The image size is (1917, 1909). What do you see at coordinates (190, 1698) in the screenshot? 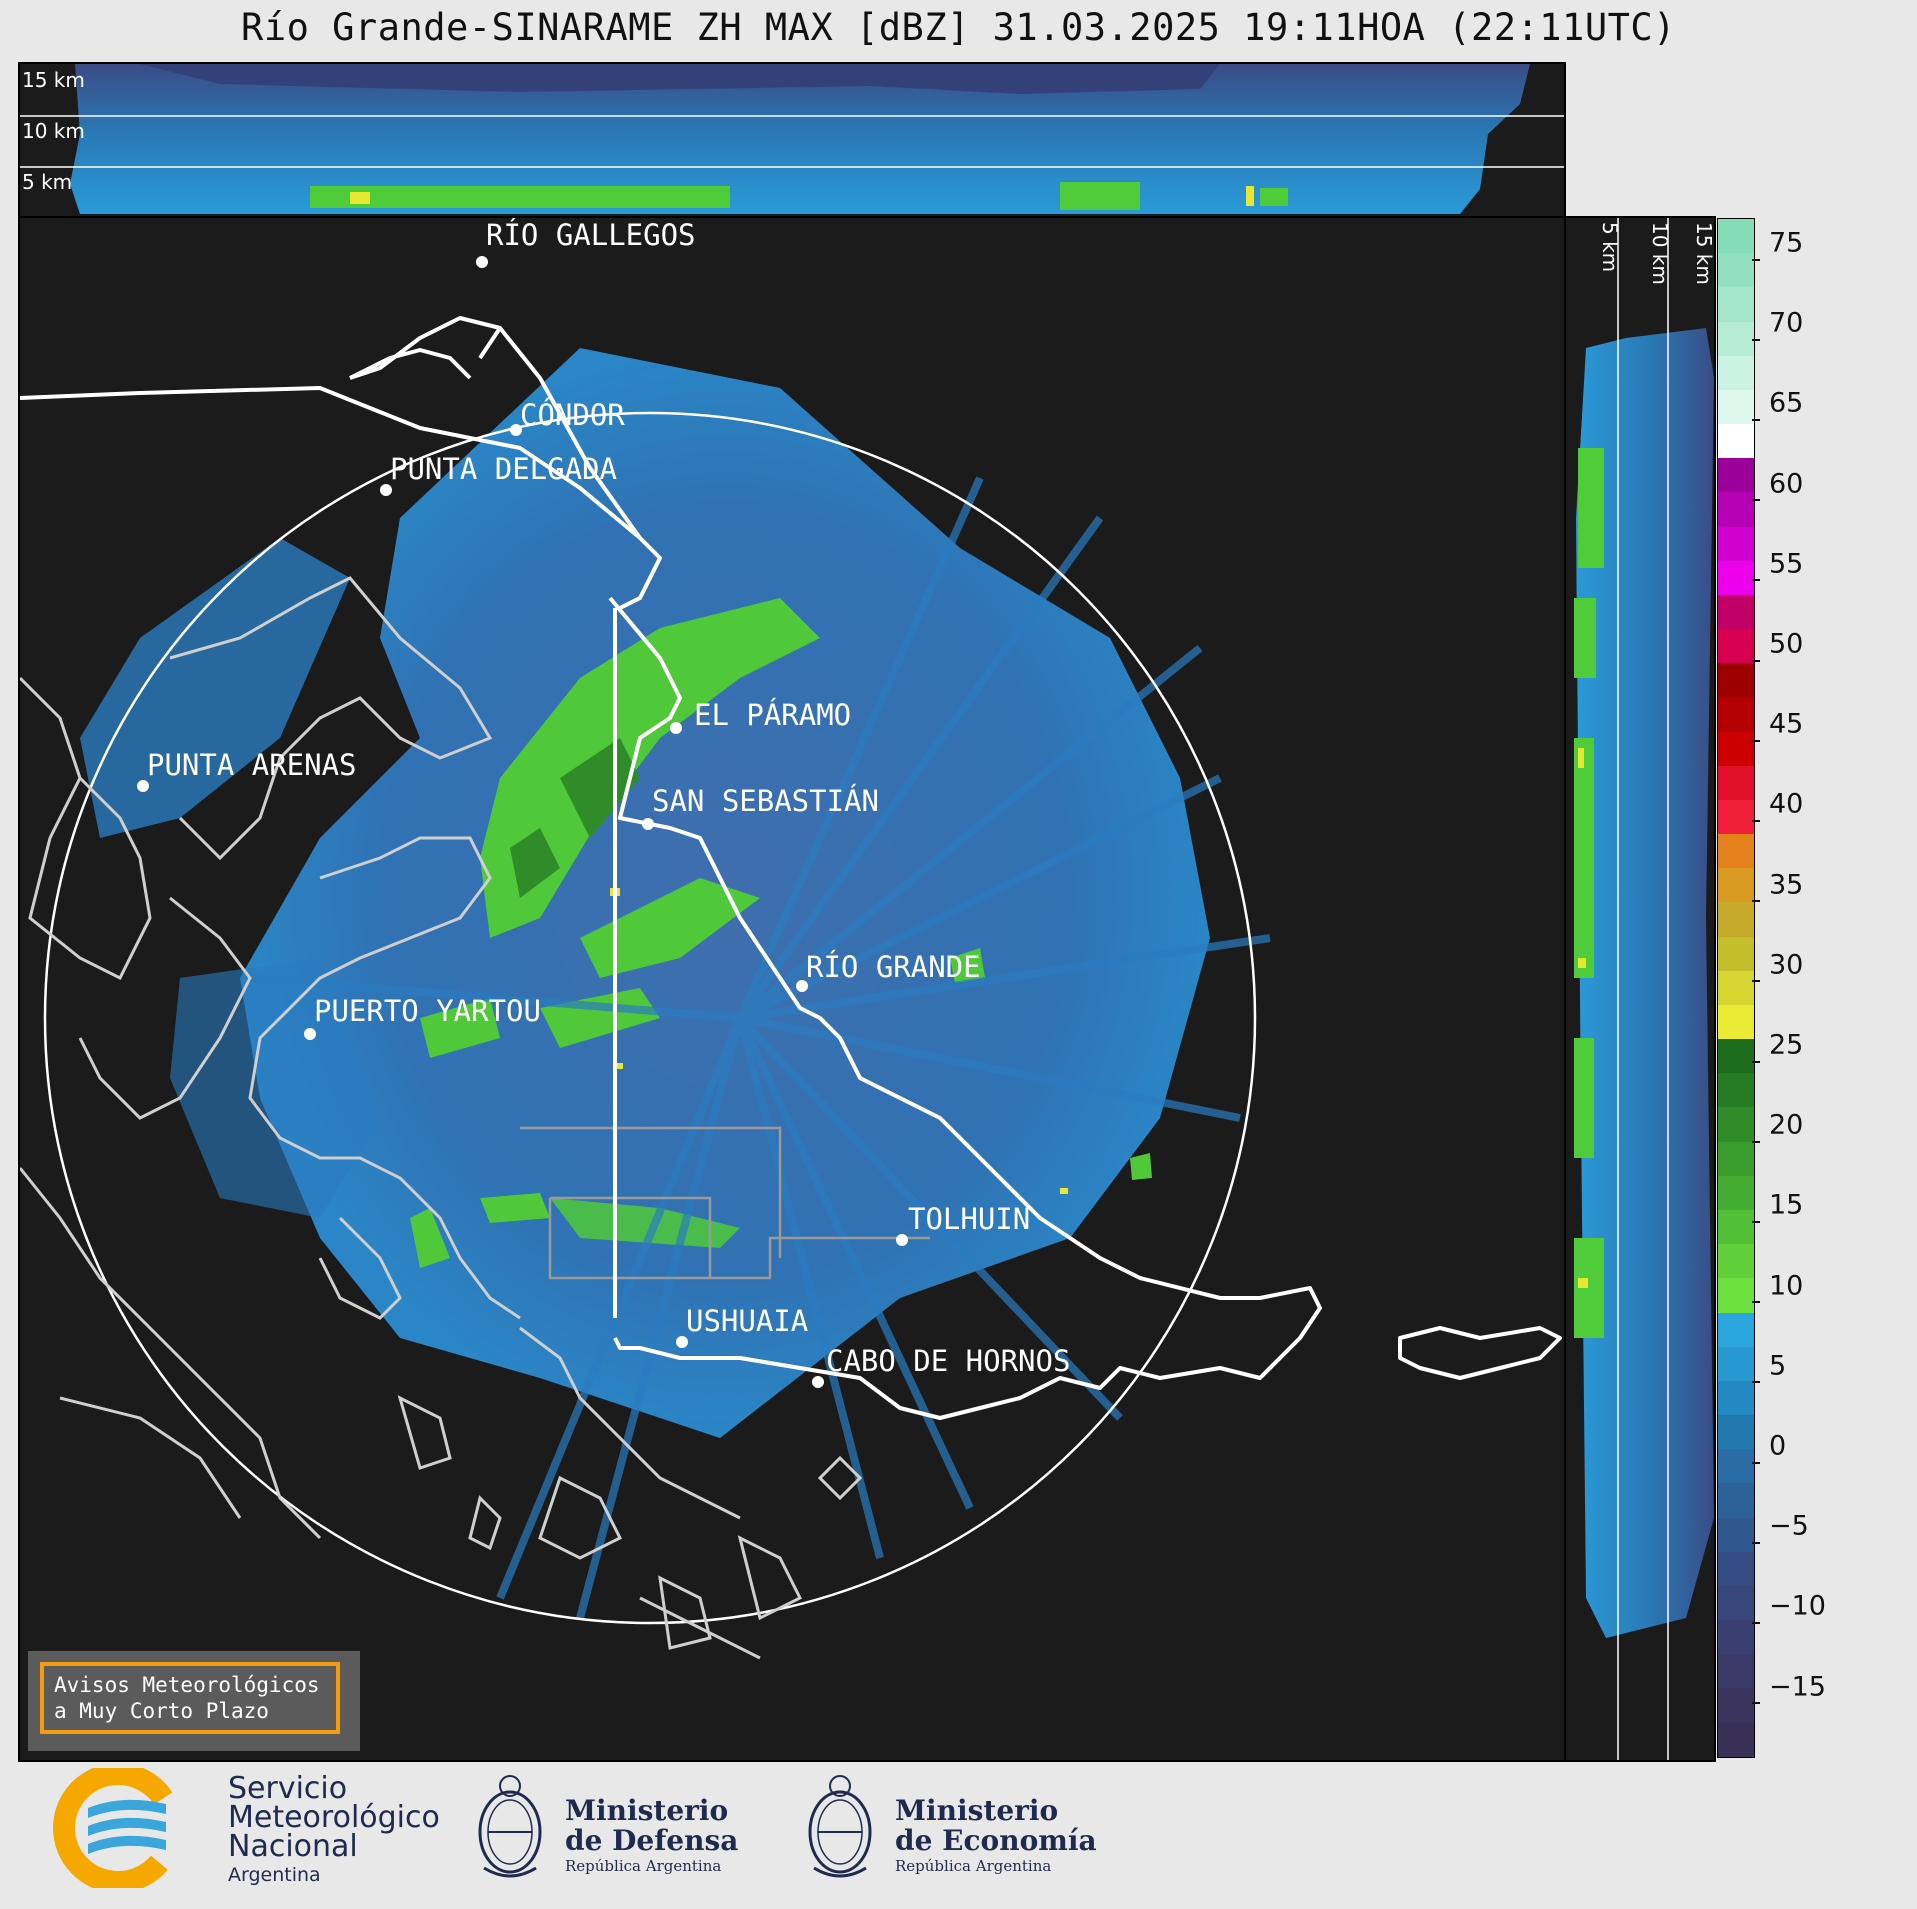
I see `warning-box-frame: Avisos Meteorológicos a Muy Corto Plazo` at bounding box center [190, 1698].